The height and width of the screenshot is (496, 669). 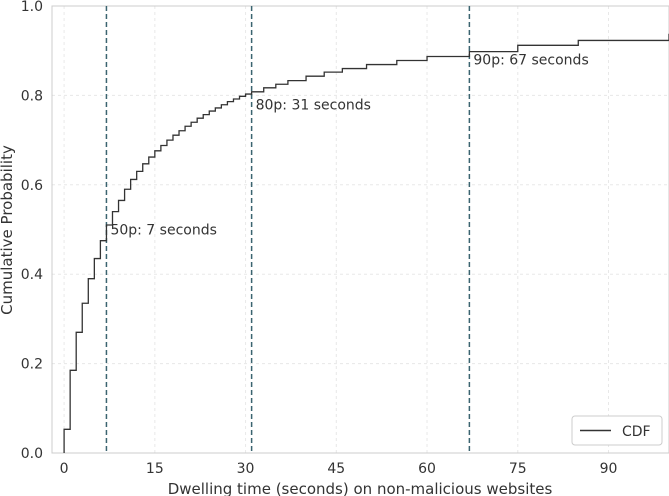 What do you see at coordinates (32, 186) in the screenshot?
I see `y-tick-label: 0.6` at bounding box center [32, 186].